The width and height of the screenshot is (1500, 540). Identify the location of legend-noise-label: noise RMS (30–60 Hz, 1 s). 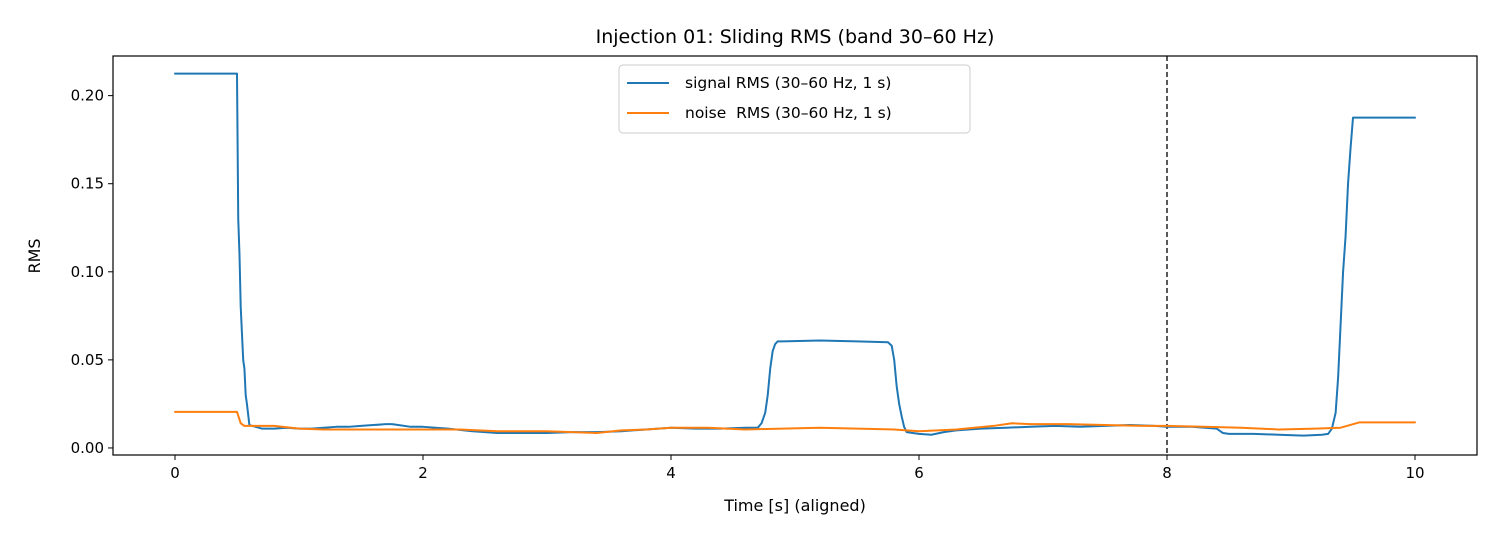
(788, 113).